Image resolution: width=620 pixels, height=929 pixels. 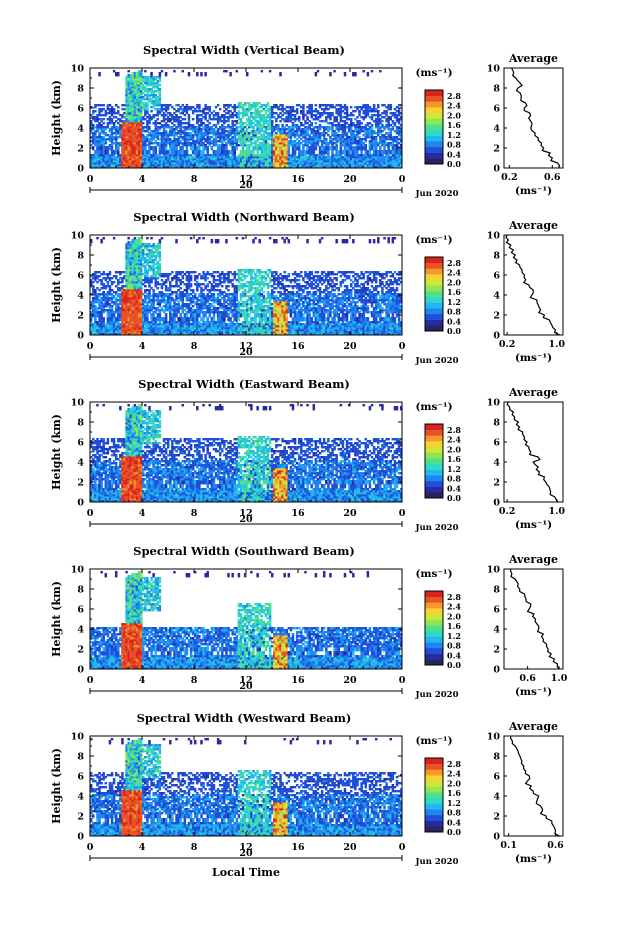 What do you see at coordinates (56, 118) in the screenshot?
I see `y-axis-label: Height (km)` at bounding box center [56, 118].